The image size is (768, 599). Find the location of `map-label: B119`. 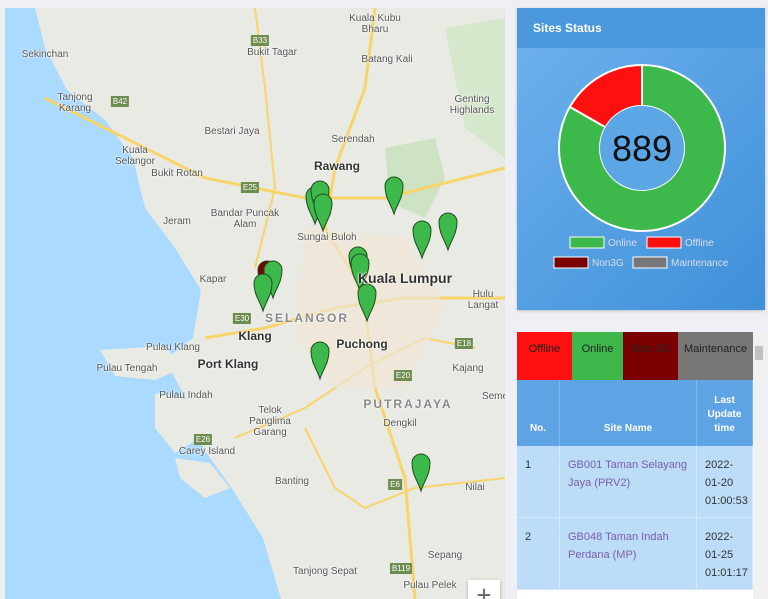

map-label: B119 is located at coordinates (401, 568).